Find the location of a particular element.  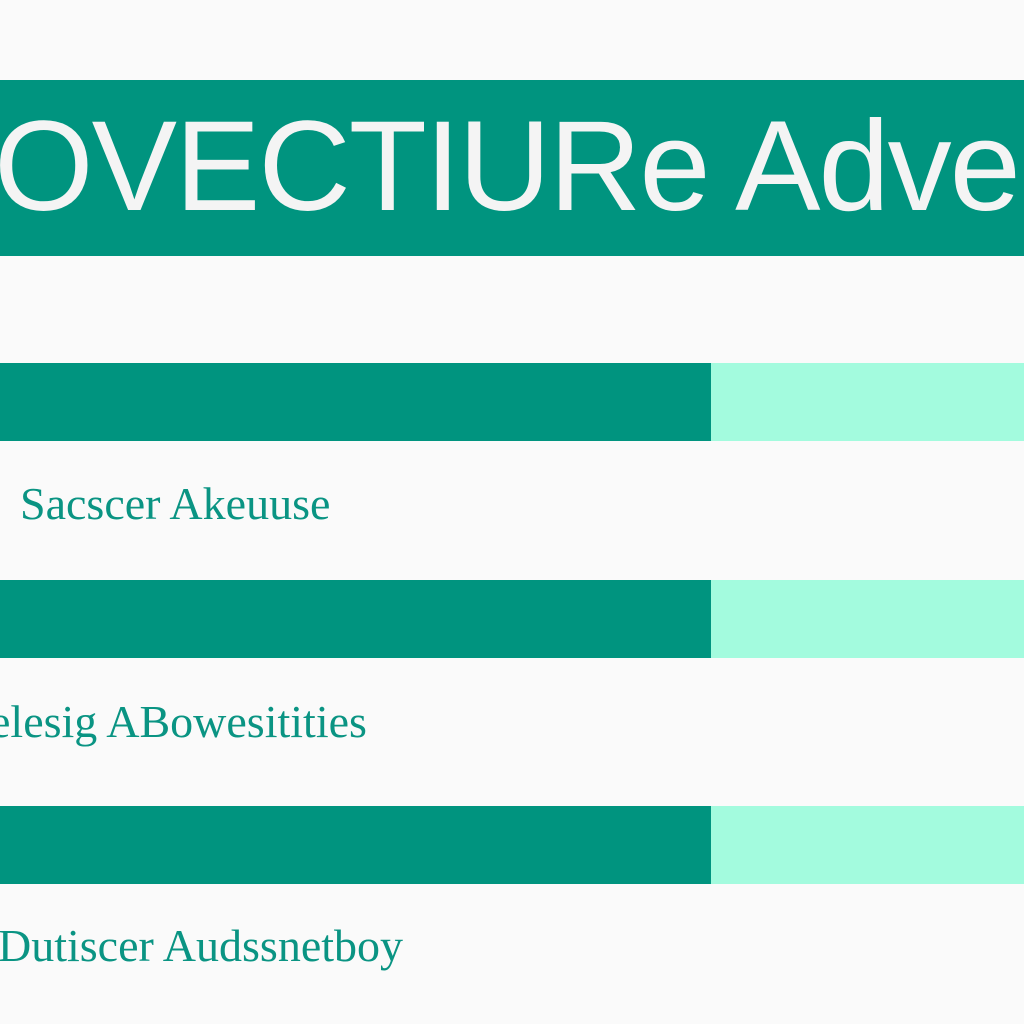

item-label-2: elesig ABowesitities is located at coordinates (183, 721).